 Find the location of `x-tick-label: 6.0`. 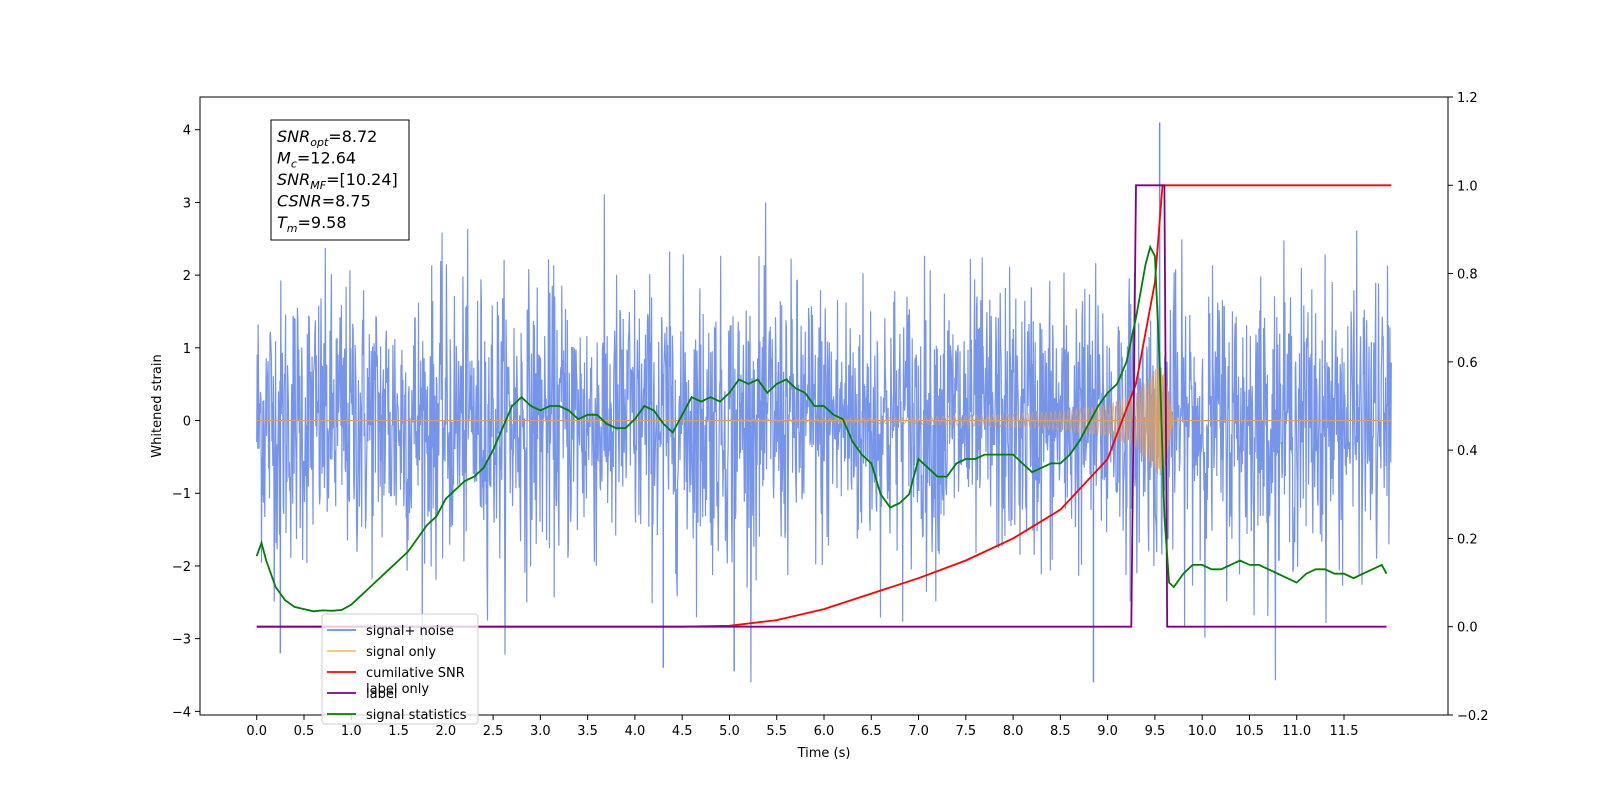

x-tick-label: 6.0 is located at coordinates (824, 731).